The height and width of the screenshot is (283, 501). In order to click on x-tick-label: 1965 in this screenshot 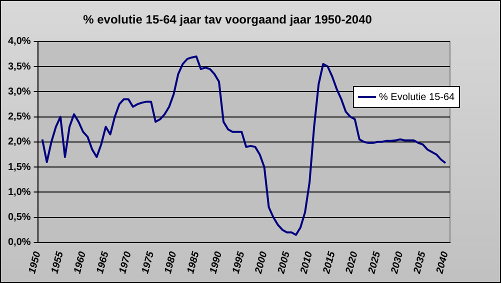, I will do `click(103, 262)`.